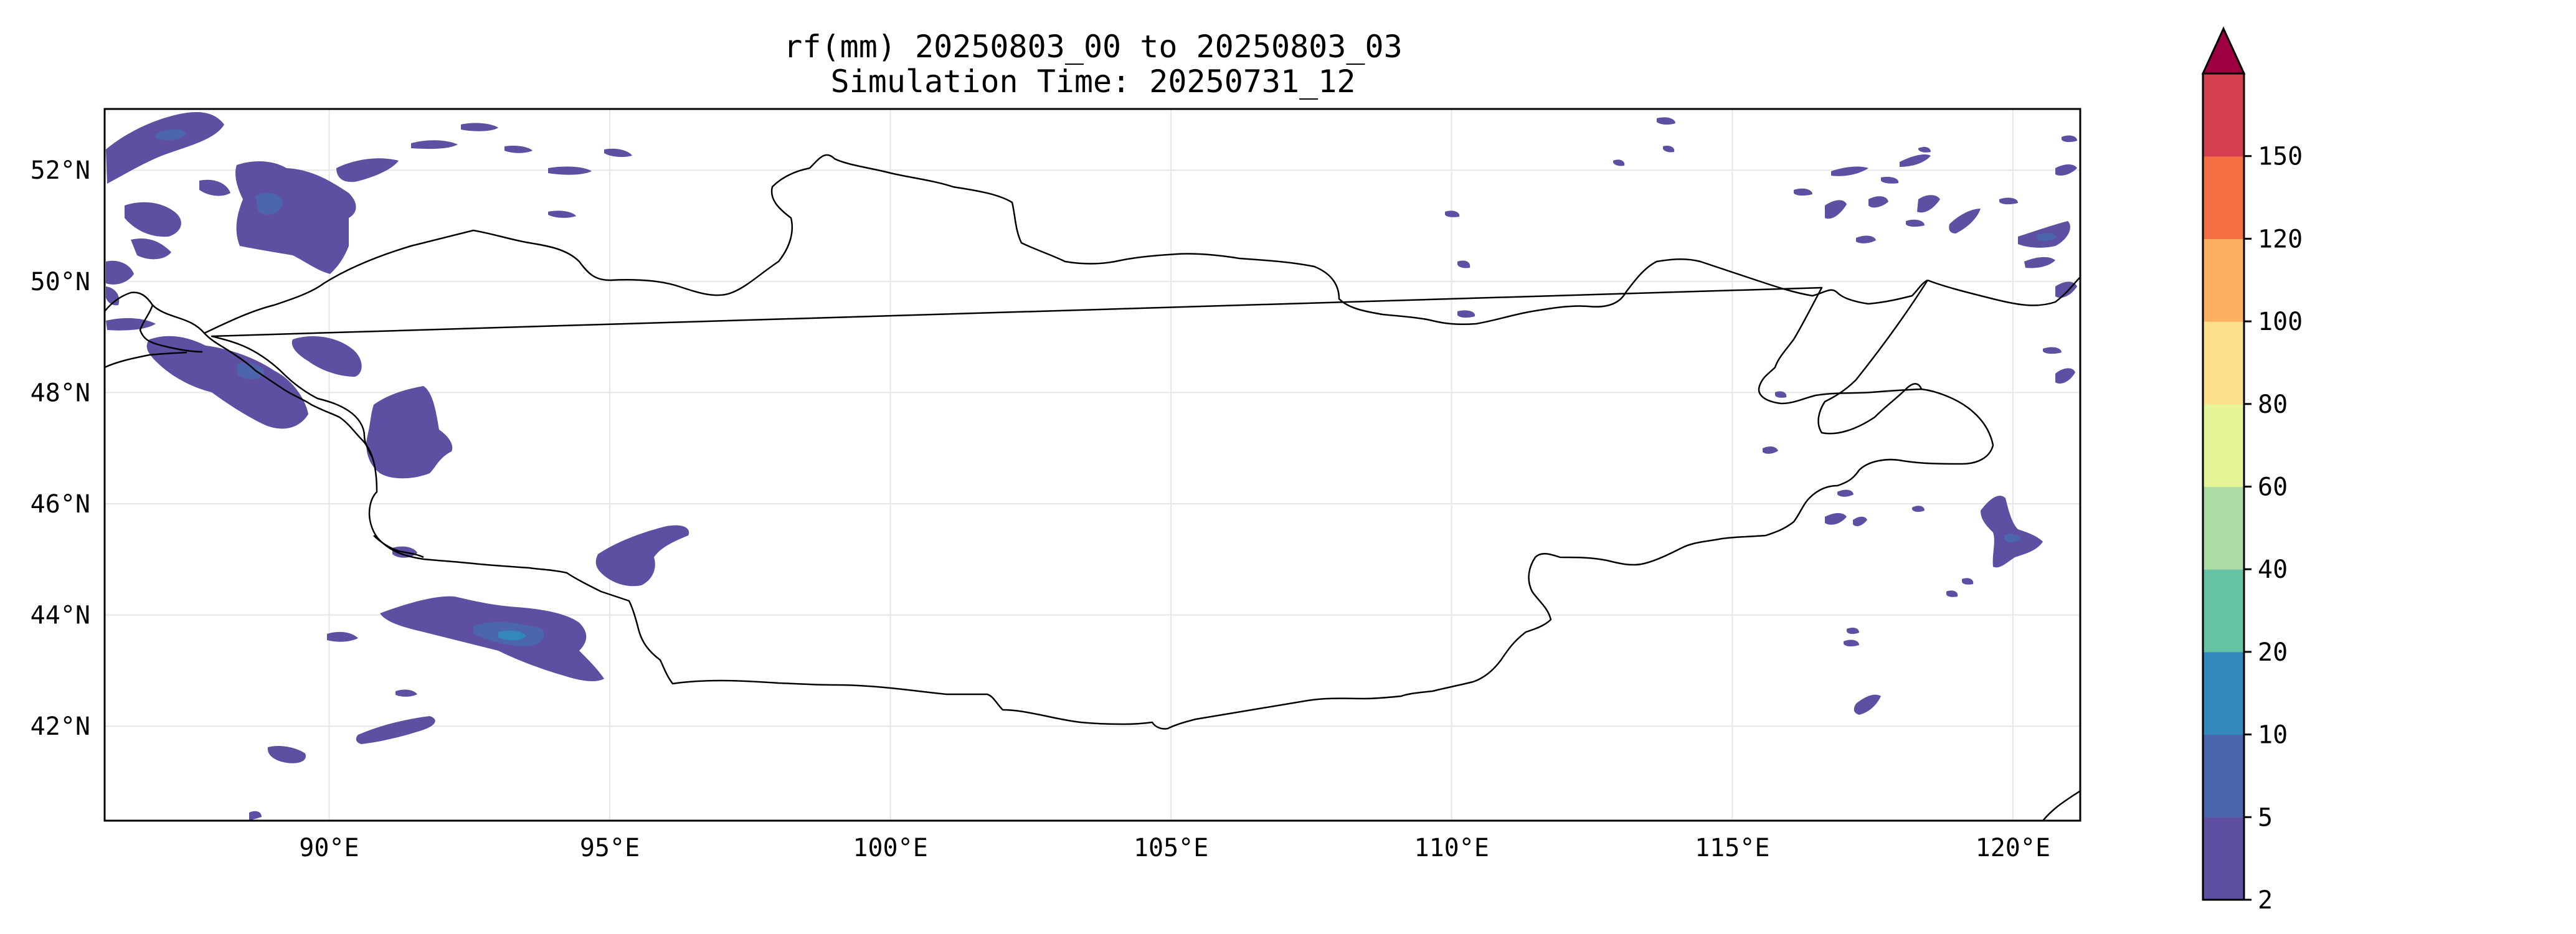  What do you see at coordinates (2223, 50) in the screenshot?
I see `colorbar-extend-arrow` at bounding box center [2223, 50].